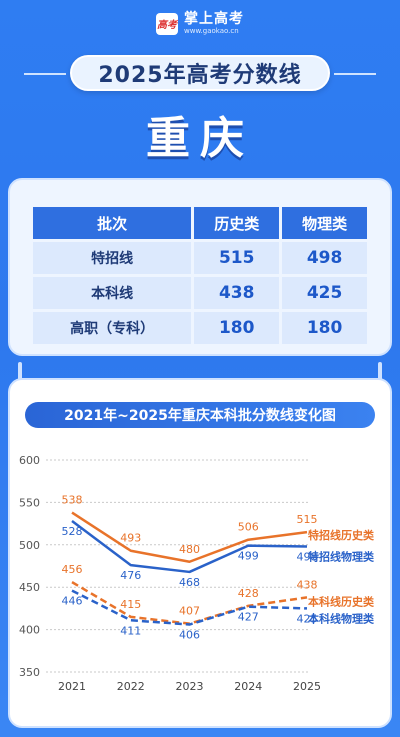 The image size is (400, 737). I want to click on column-header: 物理类, so click(324, 223).